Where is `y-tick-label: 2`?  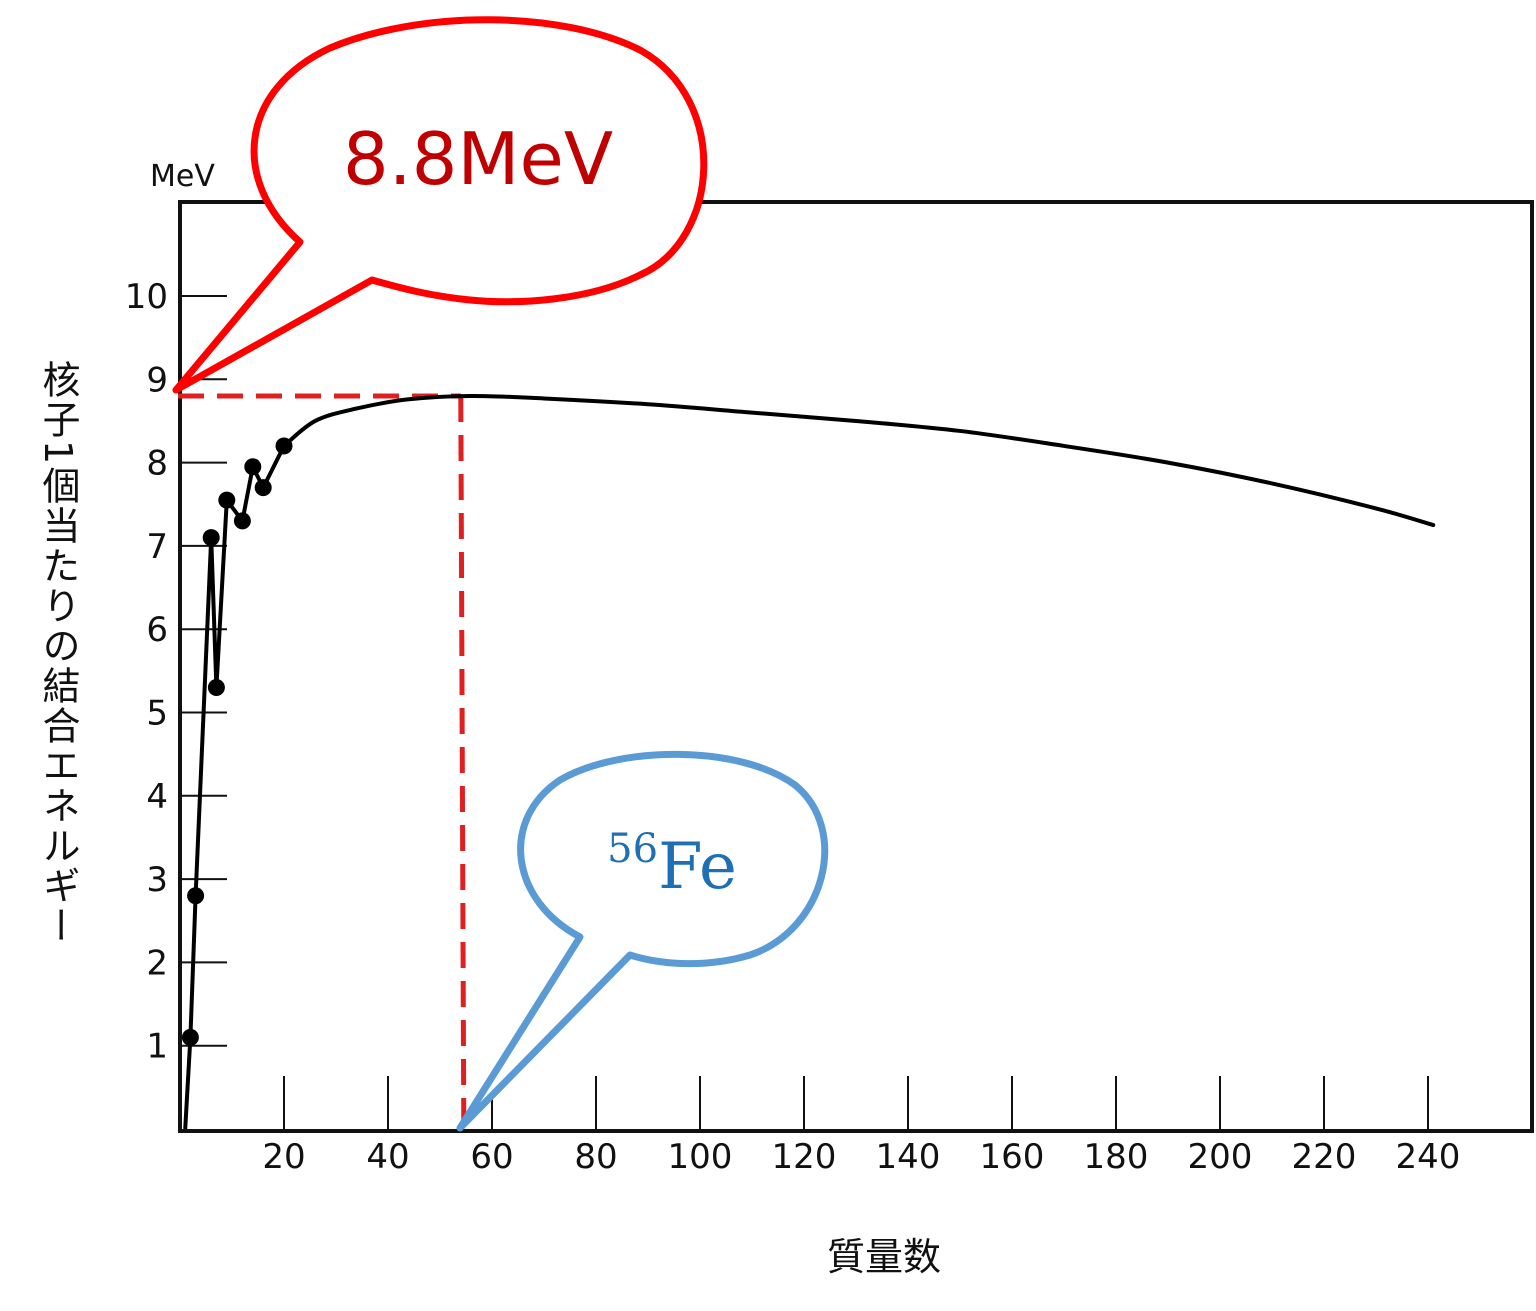 y-tick-label: 2 is located at coordinates (157, 963).